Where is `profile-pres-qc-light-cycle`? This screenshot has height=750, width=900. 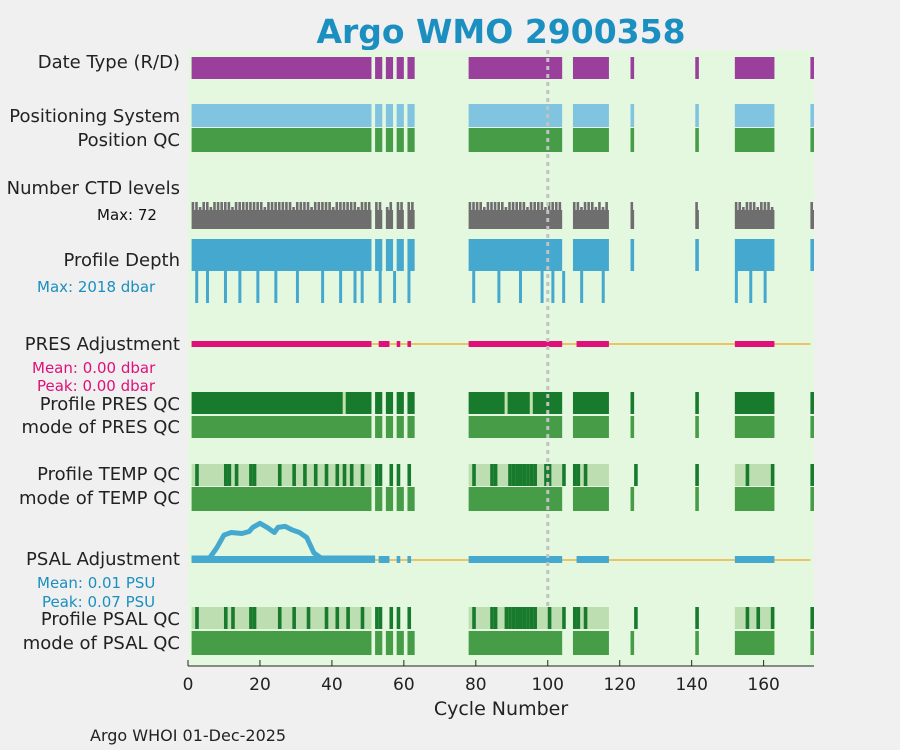
profile-pres-qc-light-cycle is located at coordinates (531, 403).